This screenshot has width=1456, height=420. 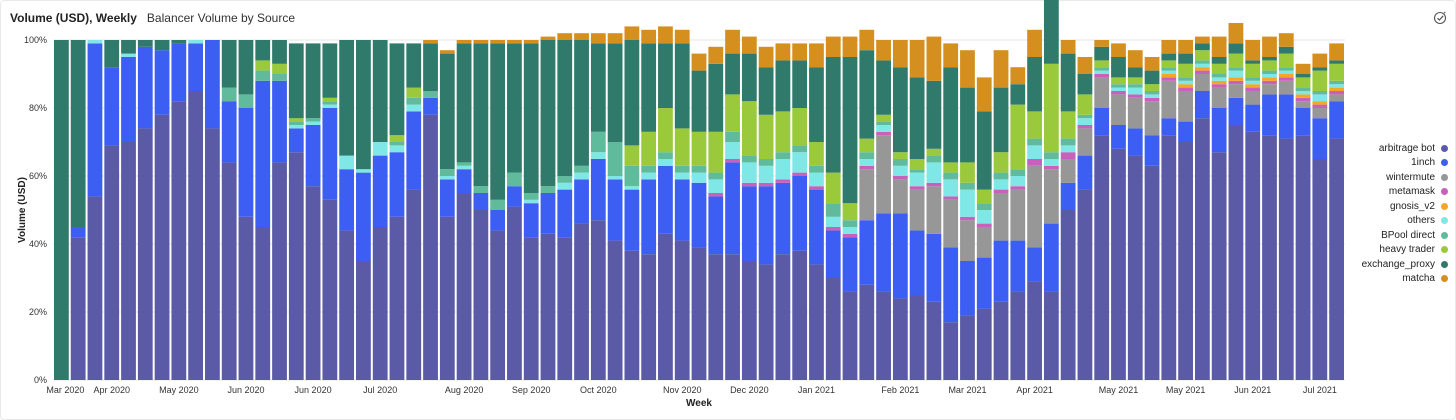 What do you see at coordinates (1389, 221) in the screenshot?
I see `legend-item: others` at bounding box center [1389, 221].